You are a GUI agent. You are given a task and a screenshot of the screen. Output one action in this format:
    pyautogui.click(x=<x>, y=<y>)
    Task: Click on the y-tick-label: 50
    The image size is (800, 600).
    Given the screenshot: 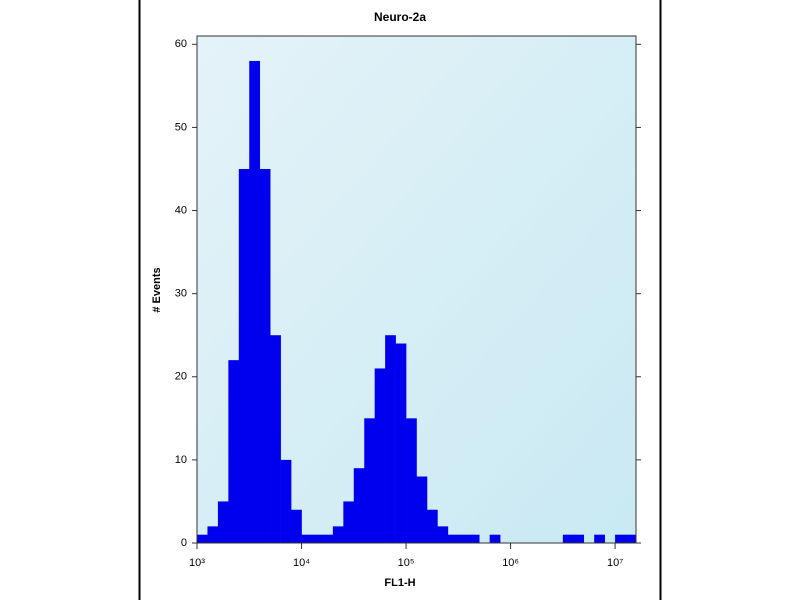 What is the action you would take?
    pyautogui.click(x=181, y=127)
    